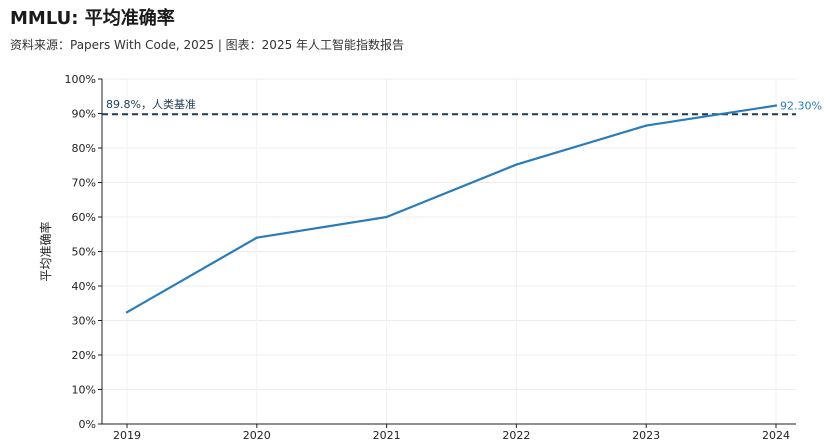  What do you see at coordinates (84, 252) in the screenshot?
I see `y-tick-label: 50%` at bounding box center [84, 252].